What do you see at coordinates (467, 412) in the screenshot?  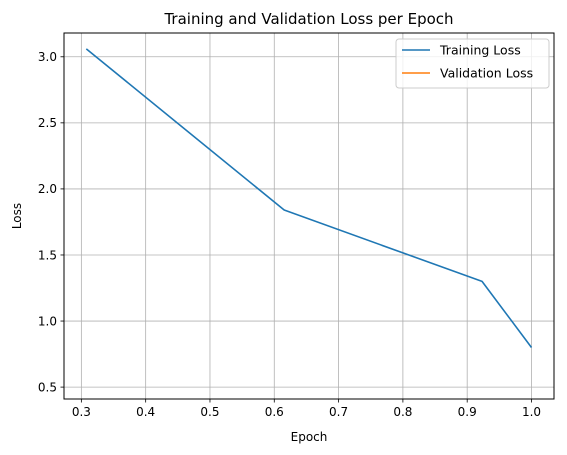 I see `x-tick-label: 0.9` at bounding box center [467, 412].